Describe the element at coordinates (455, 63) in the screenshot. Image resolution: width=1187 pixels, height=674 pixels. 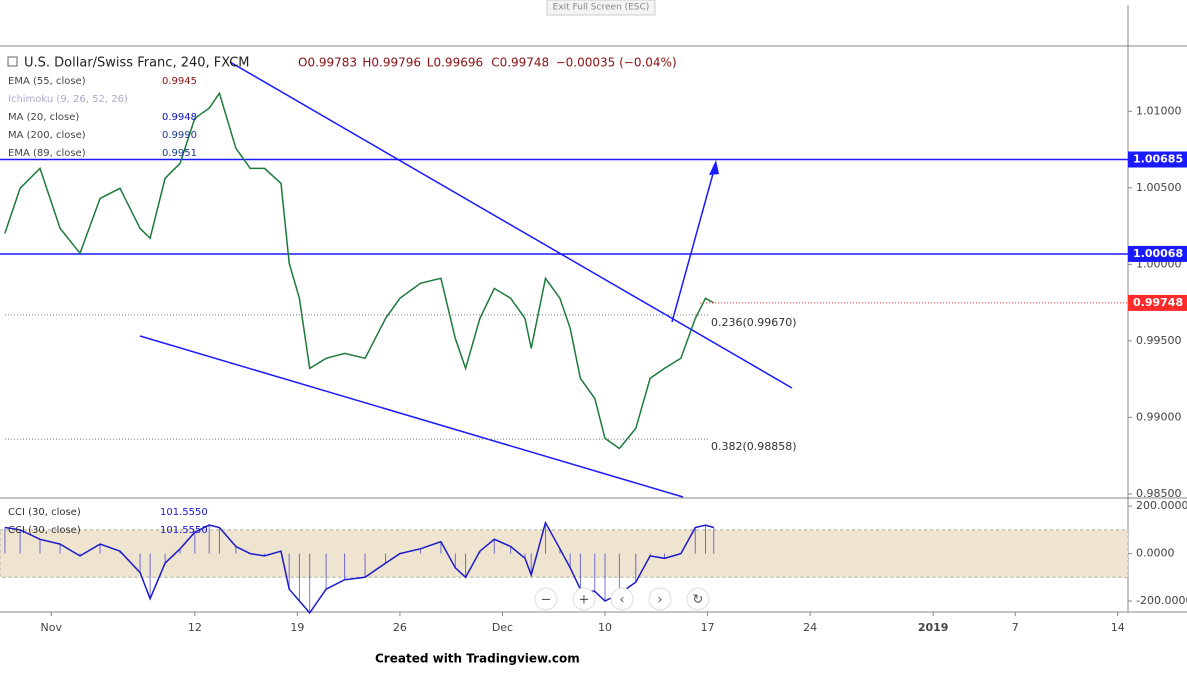
I see `ohlc-text: L0.99696` at that location.